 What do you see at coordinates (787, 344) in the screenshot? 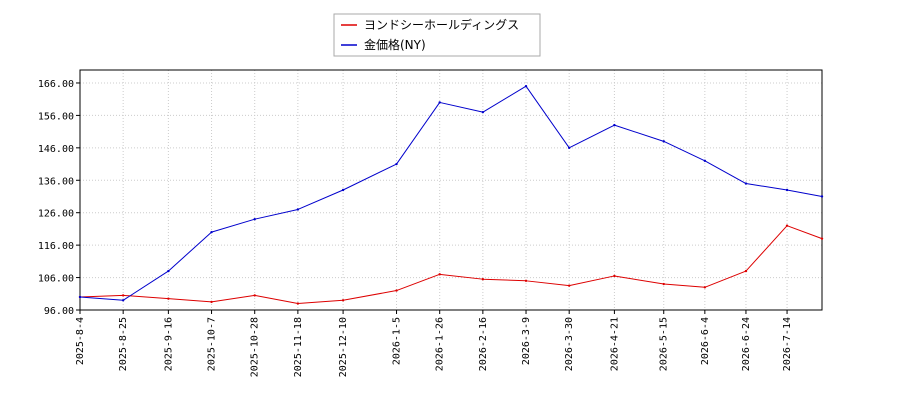
I see `x-tick-label: 2026-7-14` at bounding box center [787, 344].